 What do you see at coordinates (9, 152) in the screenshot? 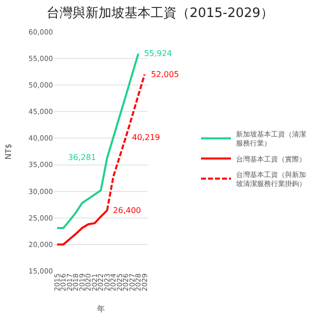
I see `y-axis-title: NT$` at bounding box center [9, 152].